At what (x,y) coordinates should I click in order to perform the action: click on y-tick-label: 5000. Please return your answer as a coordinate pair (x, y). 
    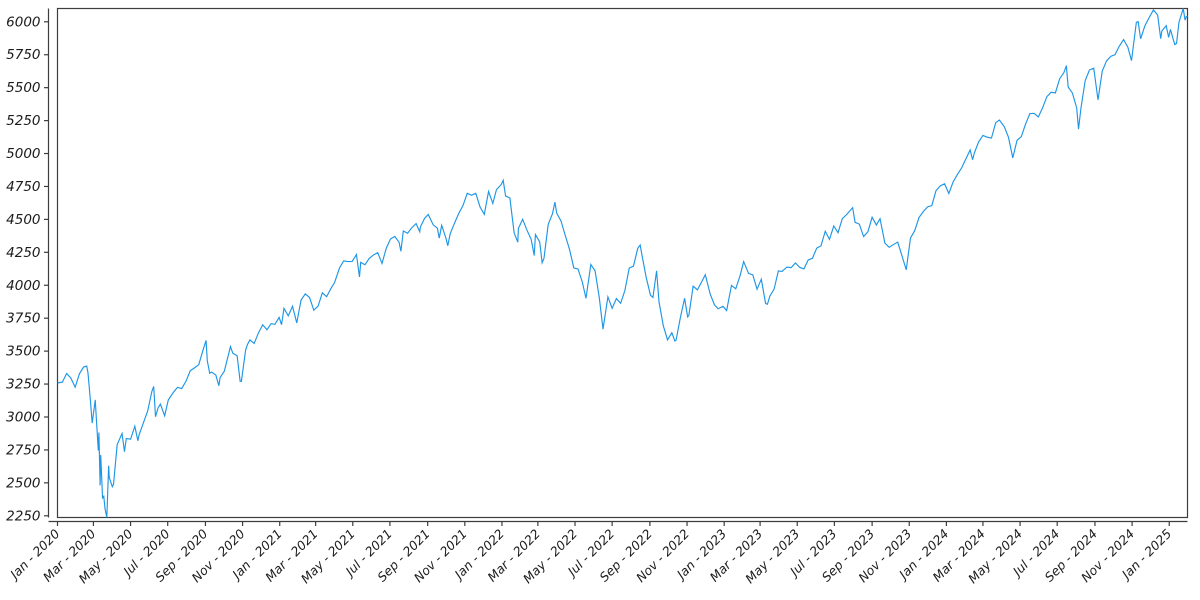
    Looking at the image, I should click on (23, 154).